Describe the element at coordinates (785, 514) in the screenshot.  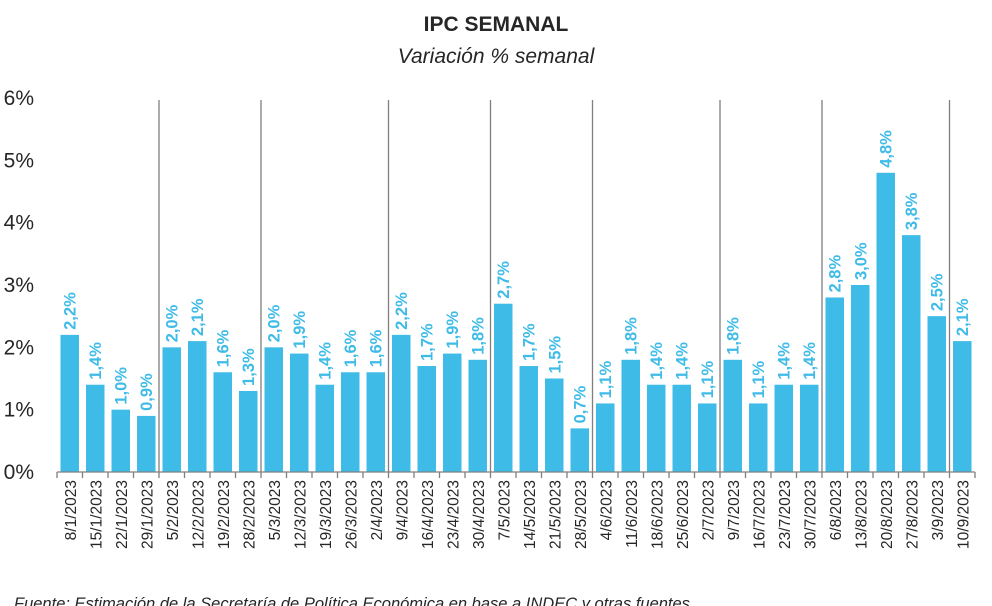
I see `x-tick-label: 23/7/2023` at that location.